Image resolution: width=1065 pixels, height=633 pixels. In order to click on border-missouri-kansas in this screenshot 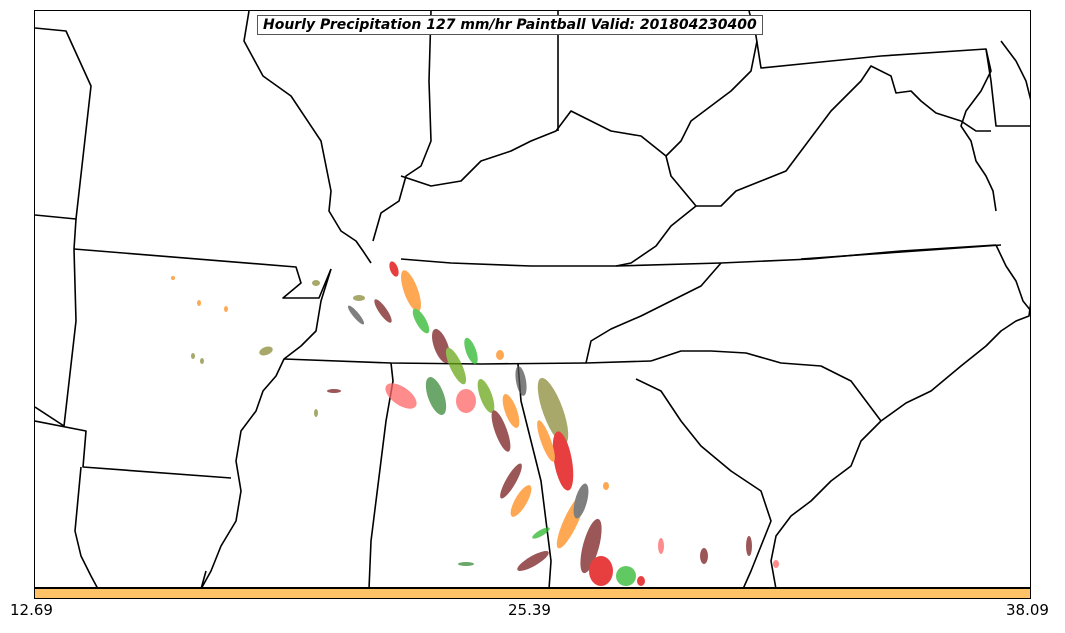, I will do `click(63, 123)`.